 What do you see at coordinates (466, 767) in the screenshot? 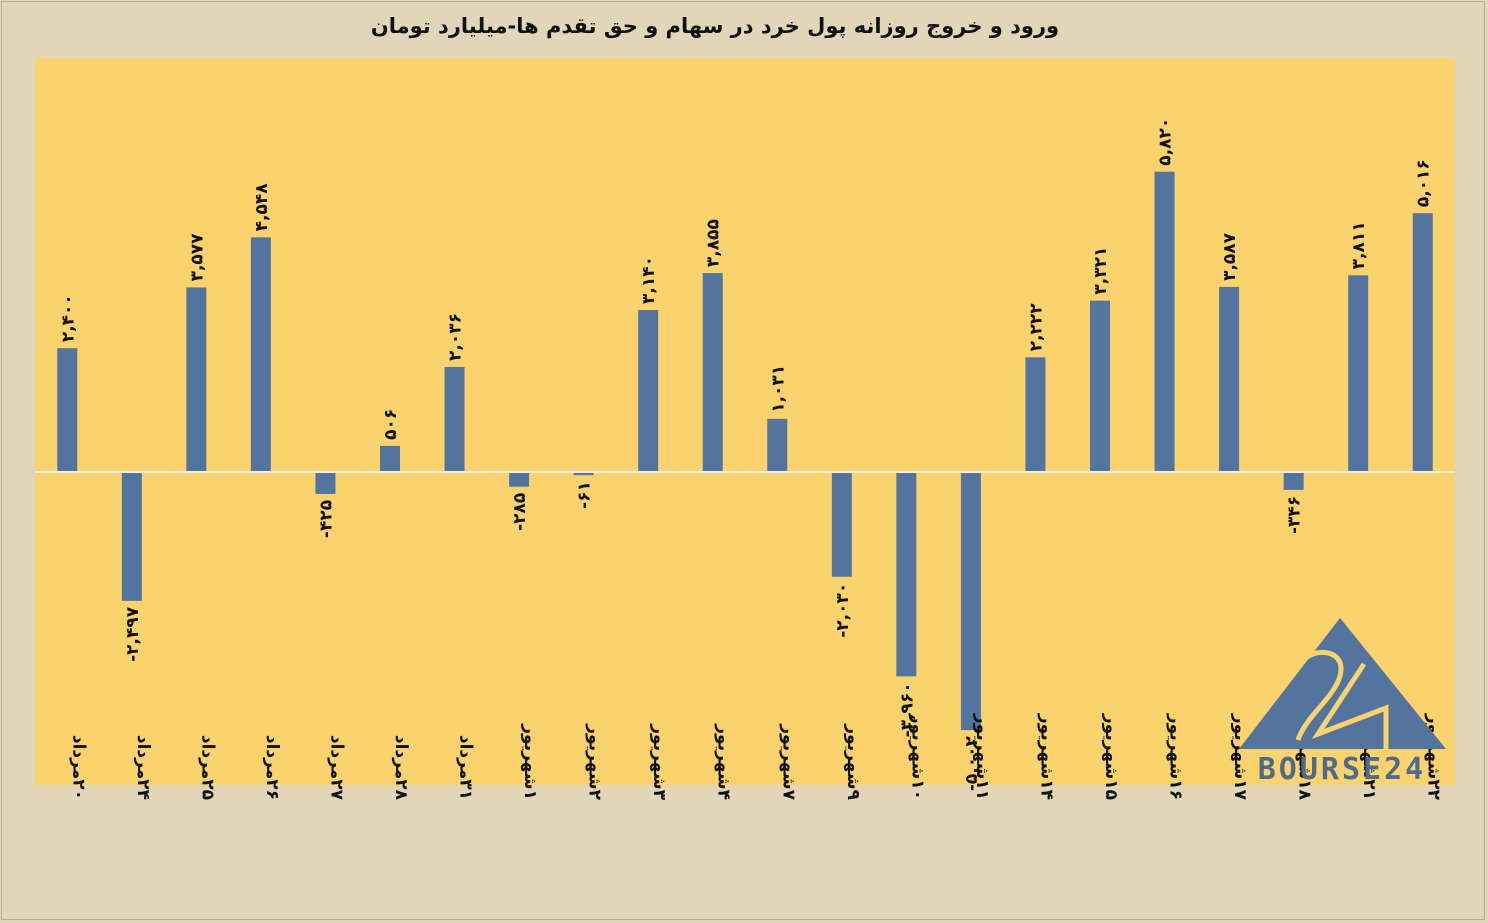
I see `category-label: ۳۱مرداد` at bounding box center [466, 767].